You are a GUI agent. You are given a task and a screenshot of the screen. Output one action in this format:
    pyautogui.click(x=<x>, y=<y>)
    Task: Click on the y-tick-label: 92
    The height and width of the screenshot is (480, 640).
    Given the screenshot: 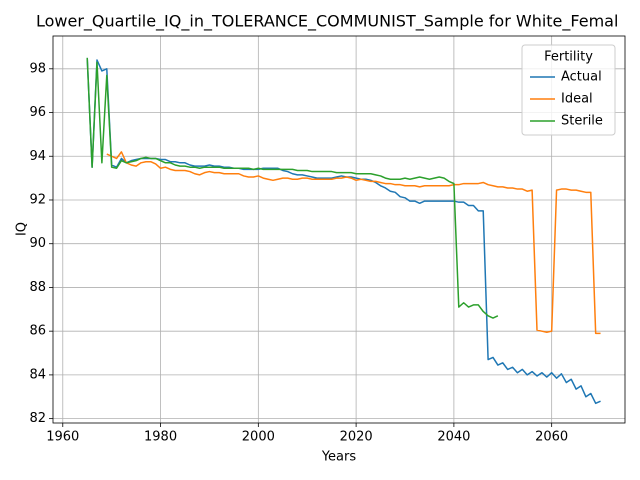 What is the action you would take?
    pyautogui.click(x=37, y=199)
    